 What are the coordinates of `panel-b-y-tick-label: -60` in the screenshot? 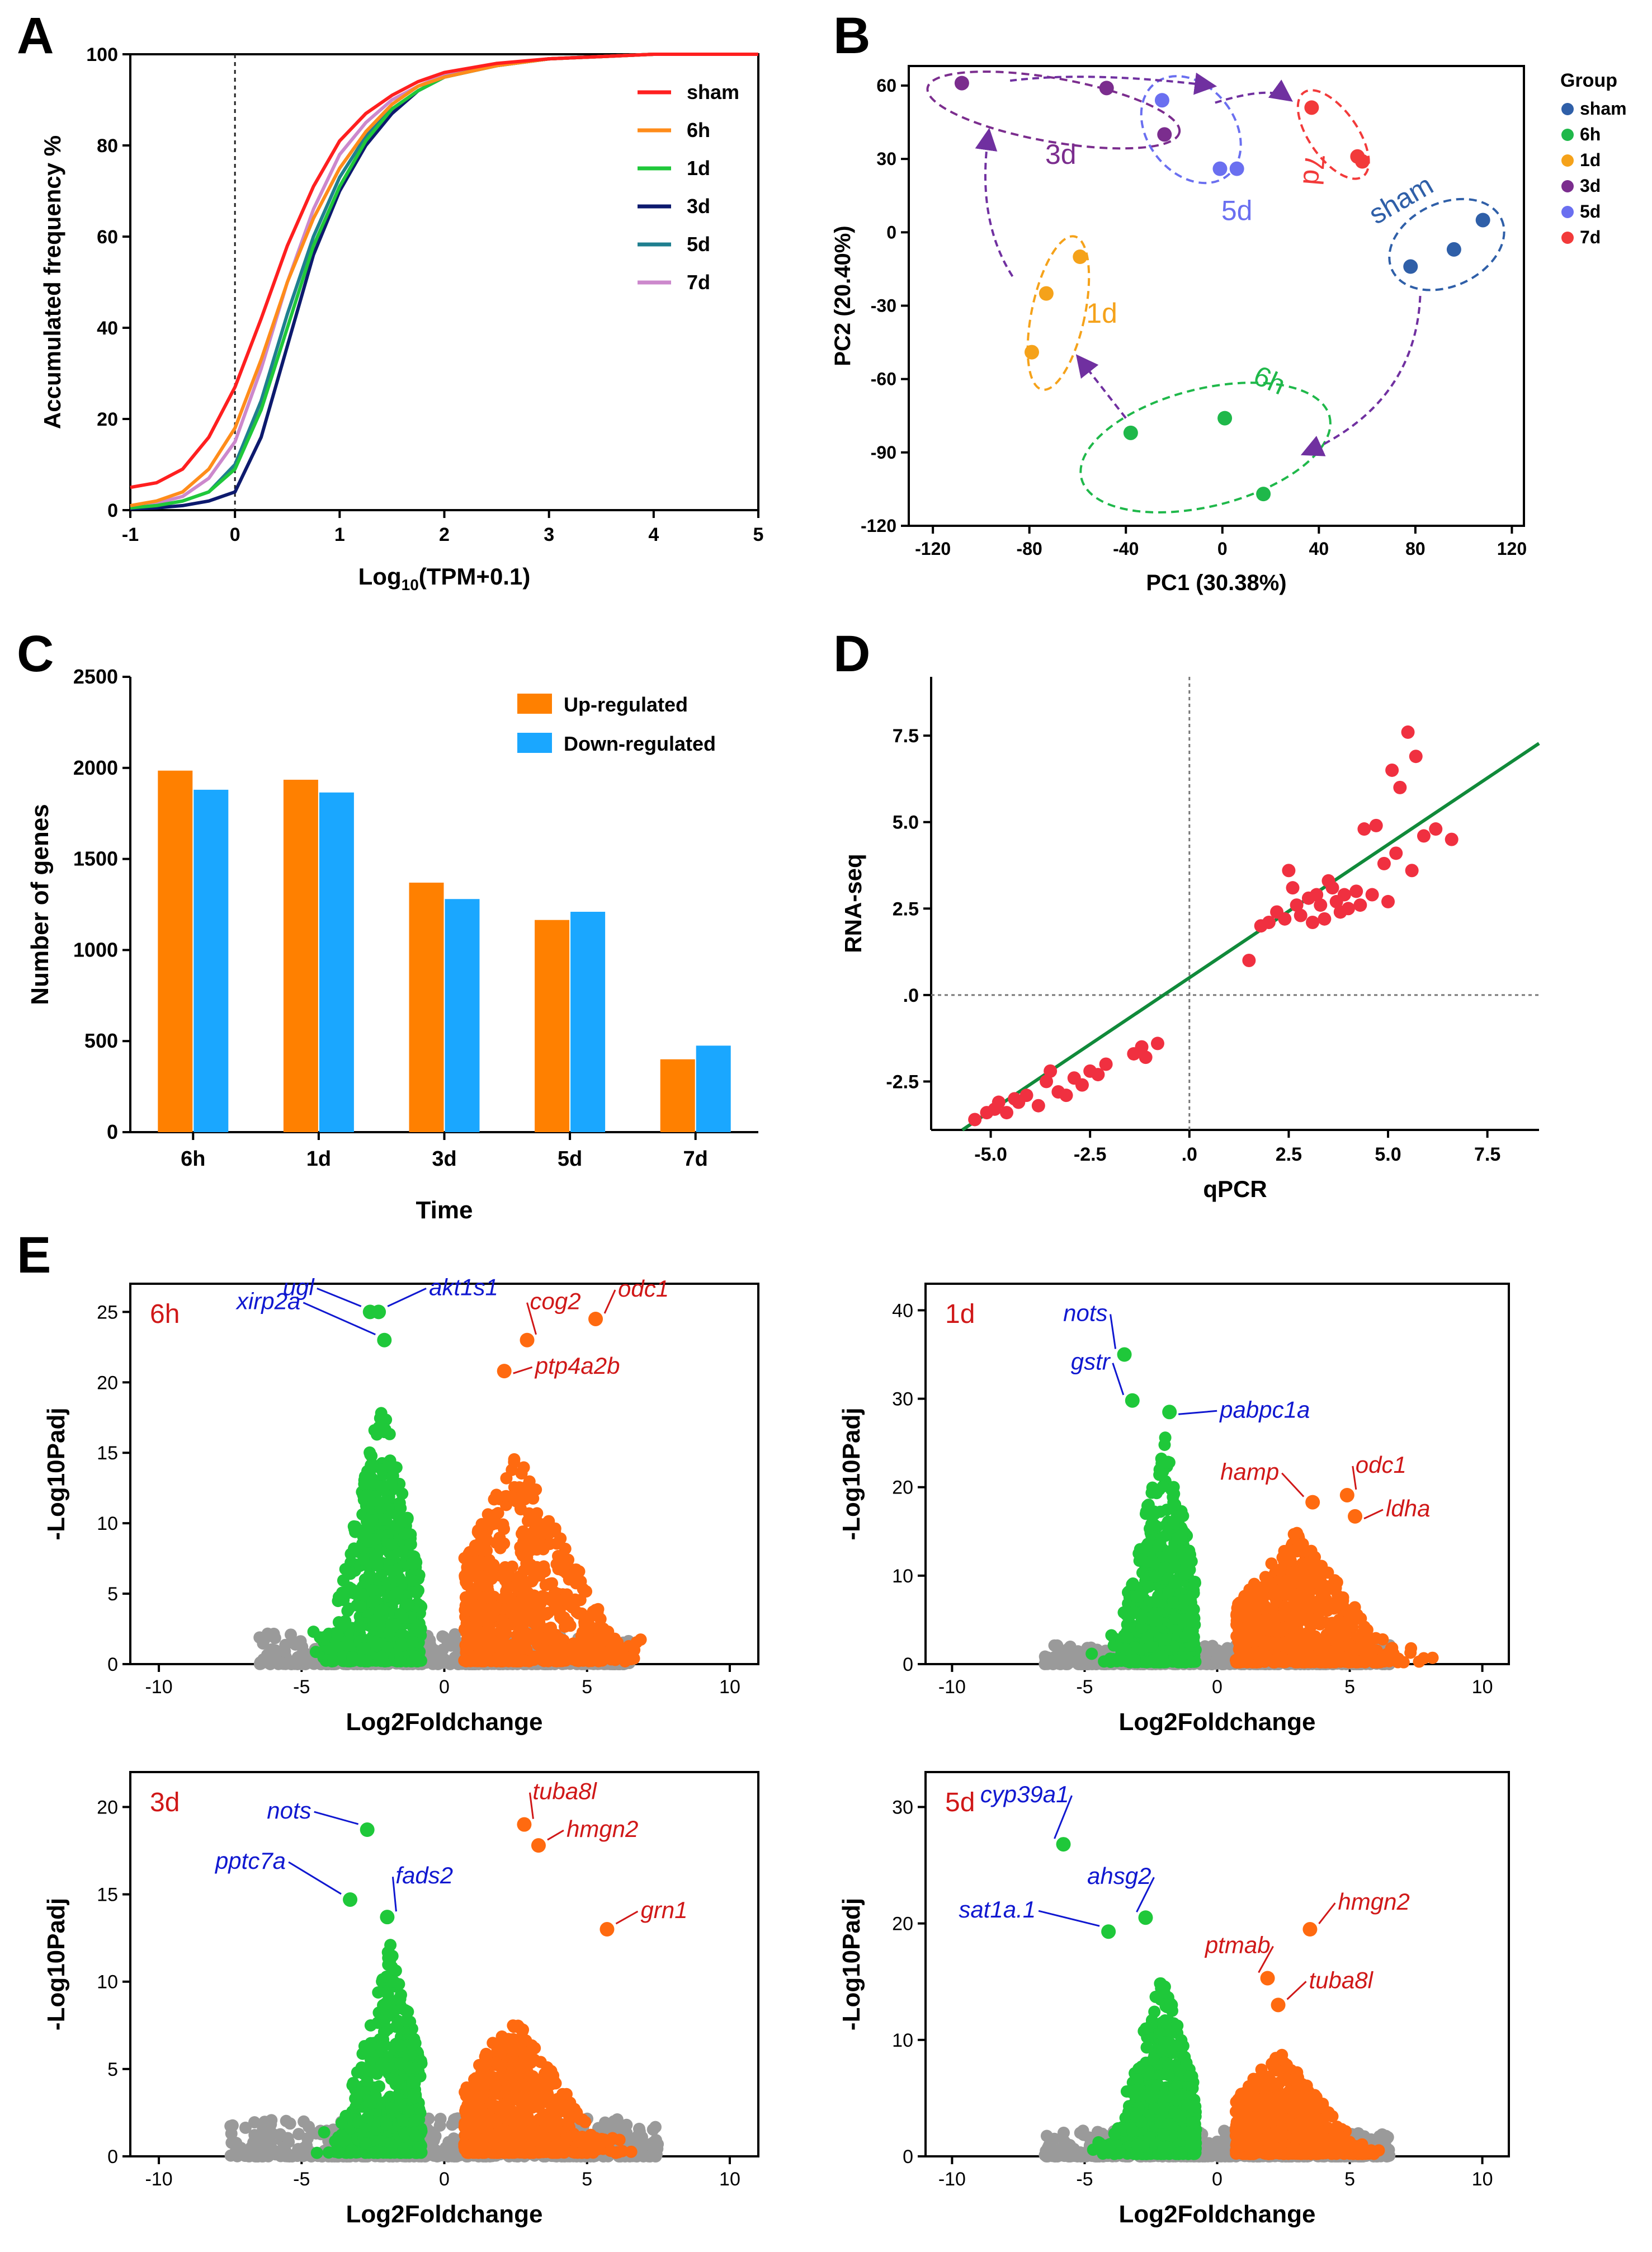 It's located at (883, 379).